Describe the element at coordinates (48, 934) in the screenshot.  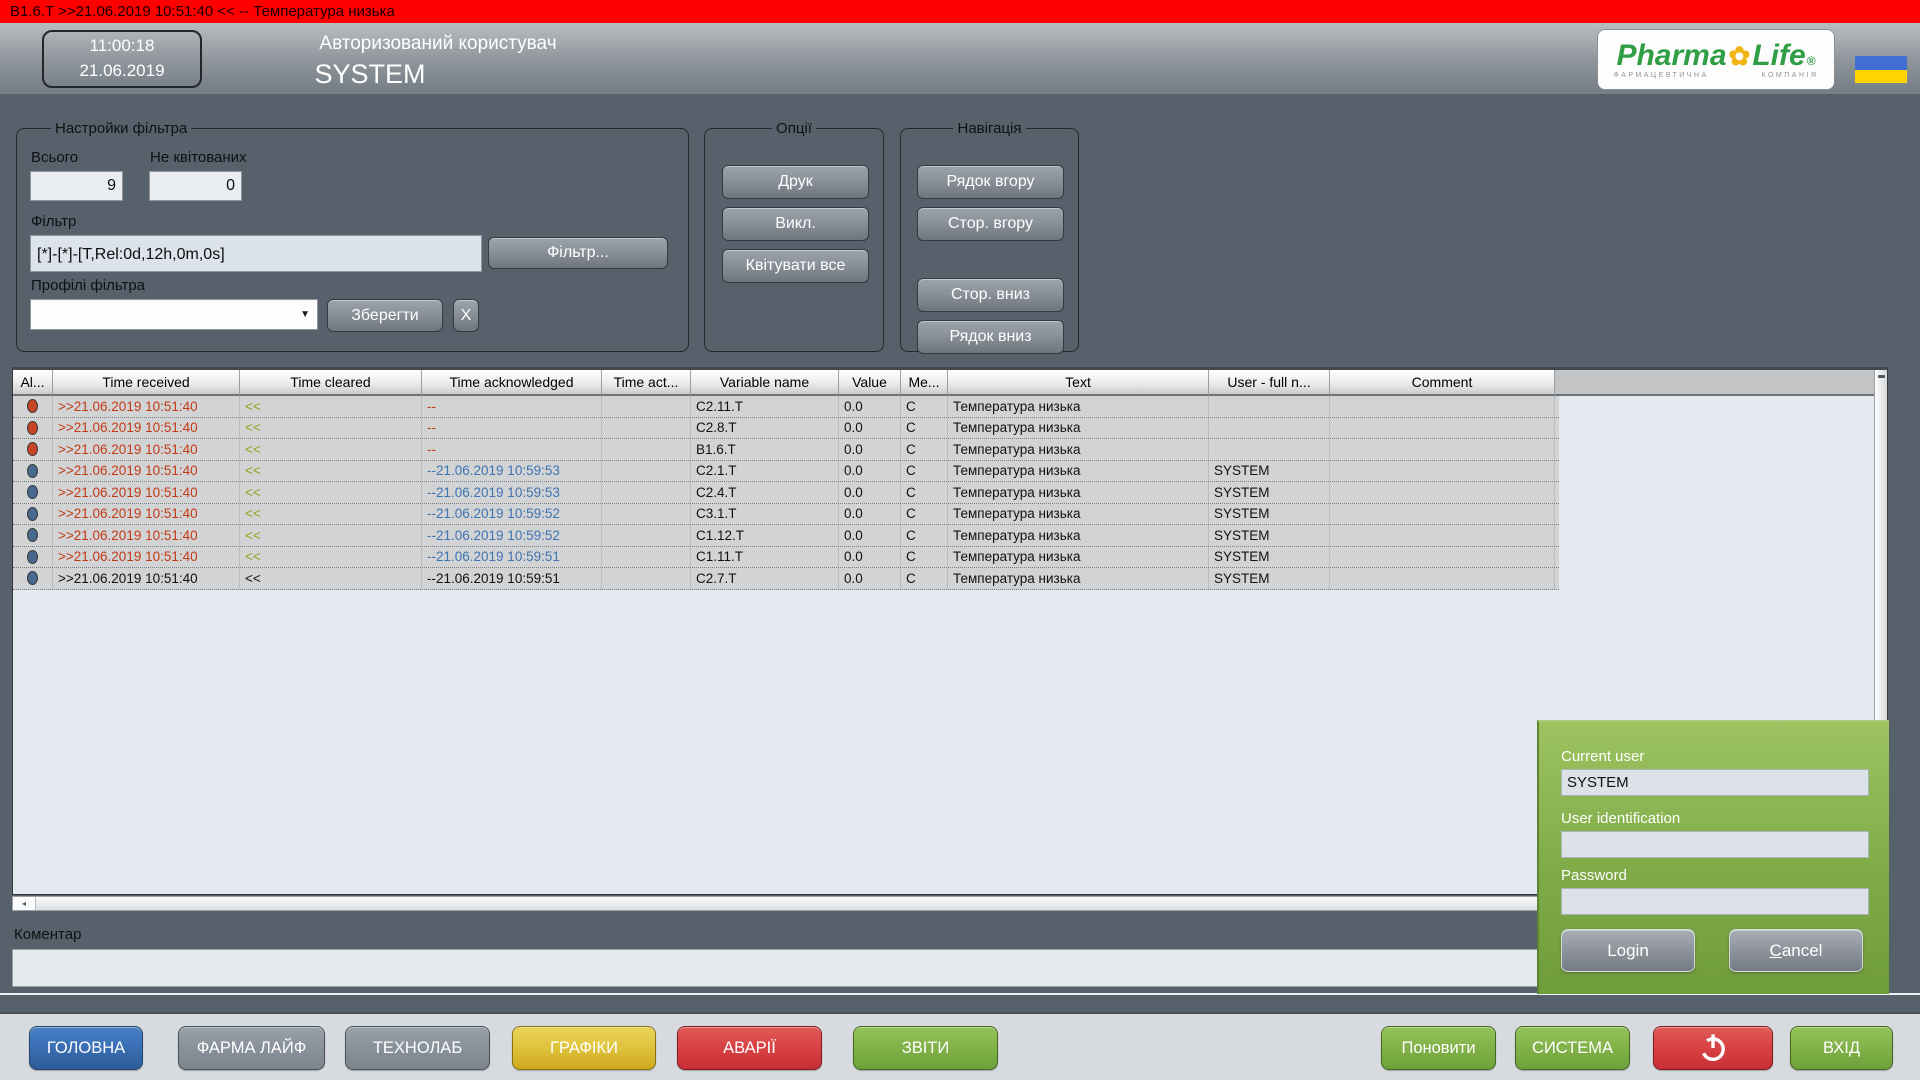
I see `comment-label: Коментар` at that location.